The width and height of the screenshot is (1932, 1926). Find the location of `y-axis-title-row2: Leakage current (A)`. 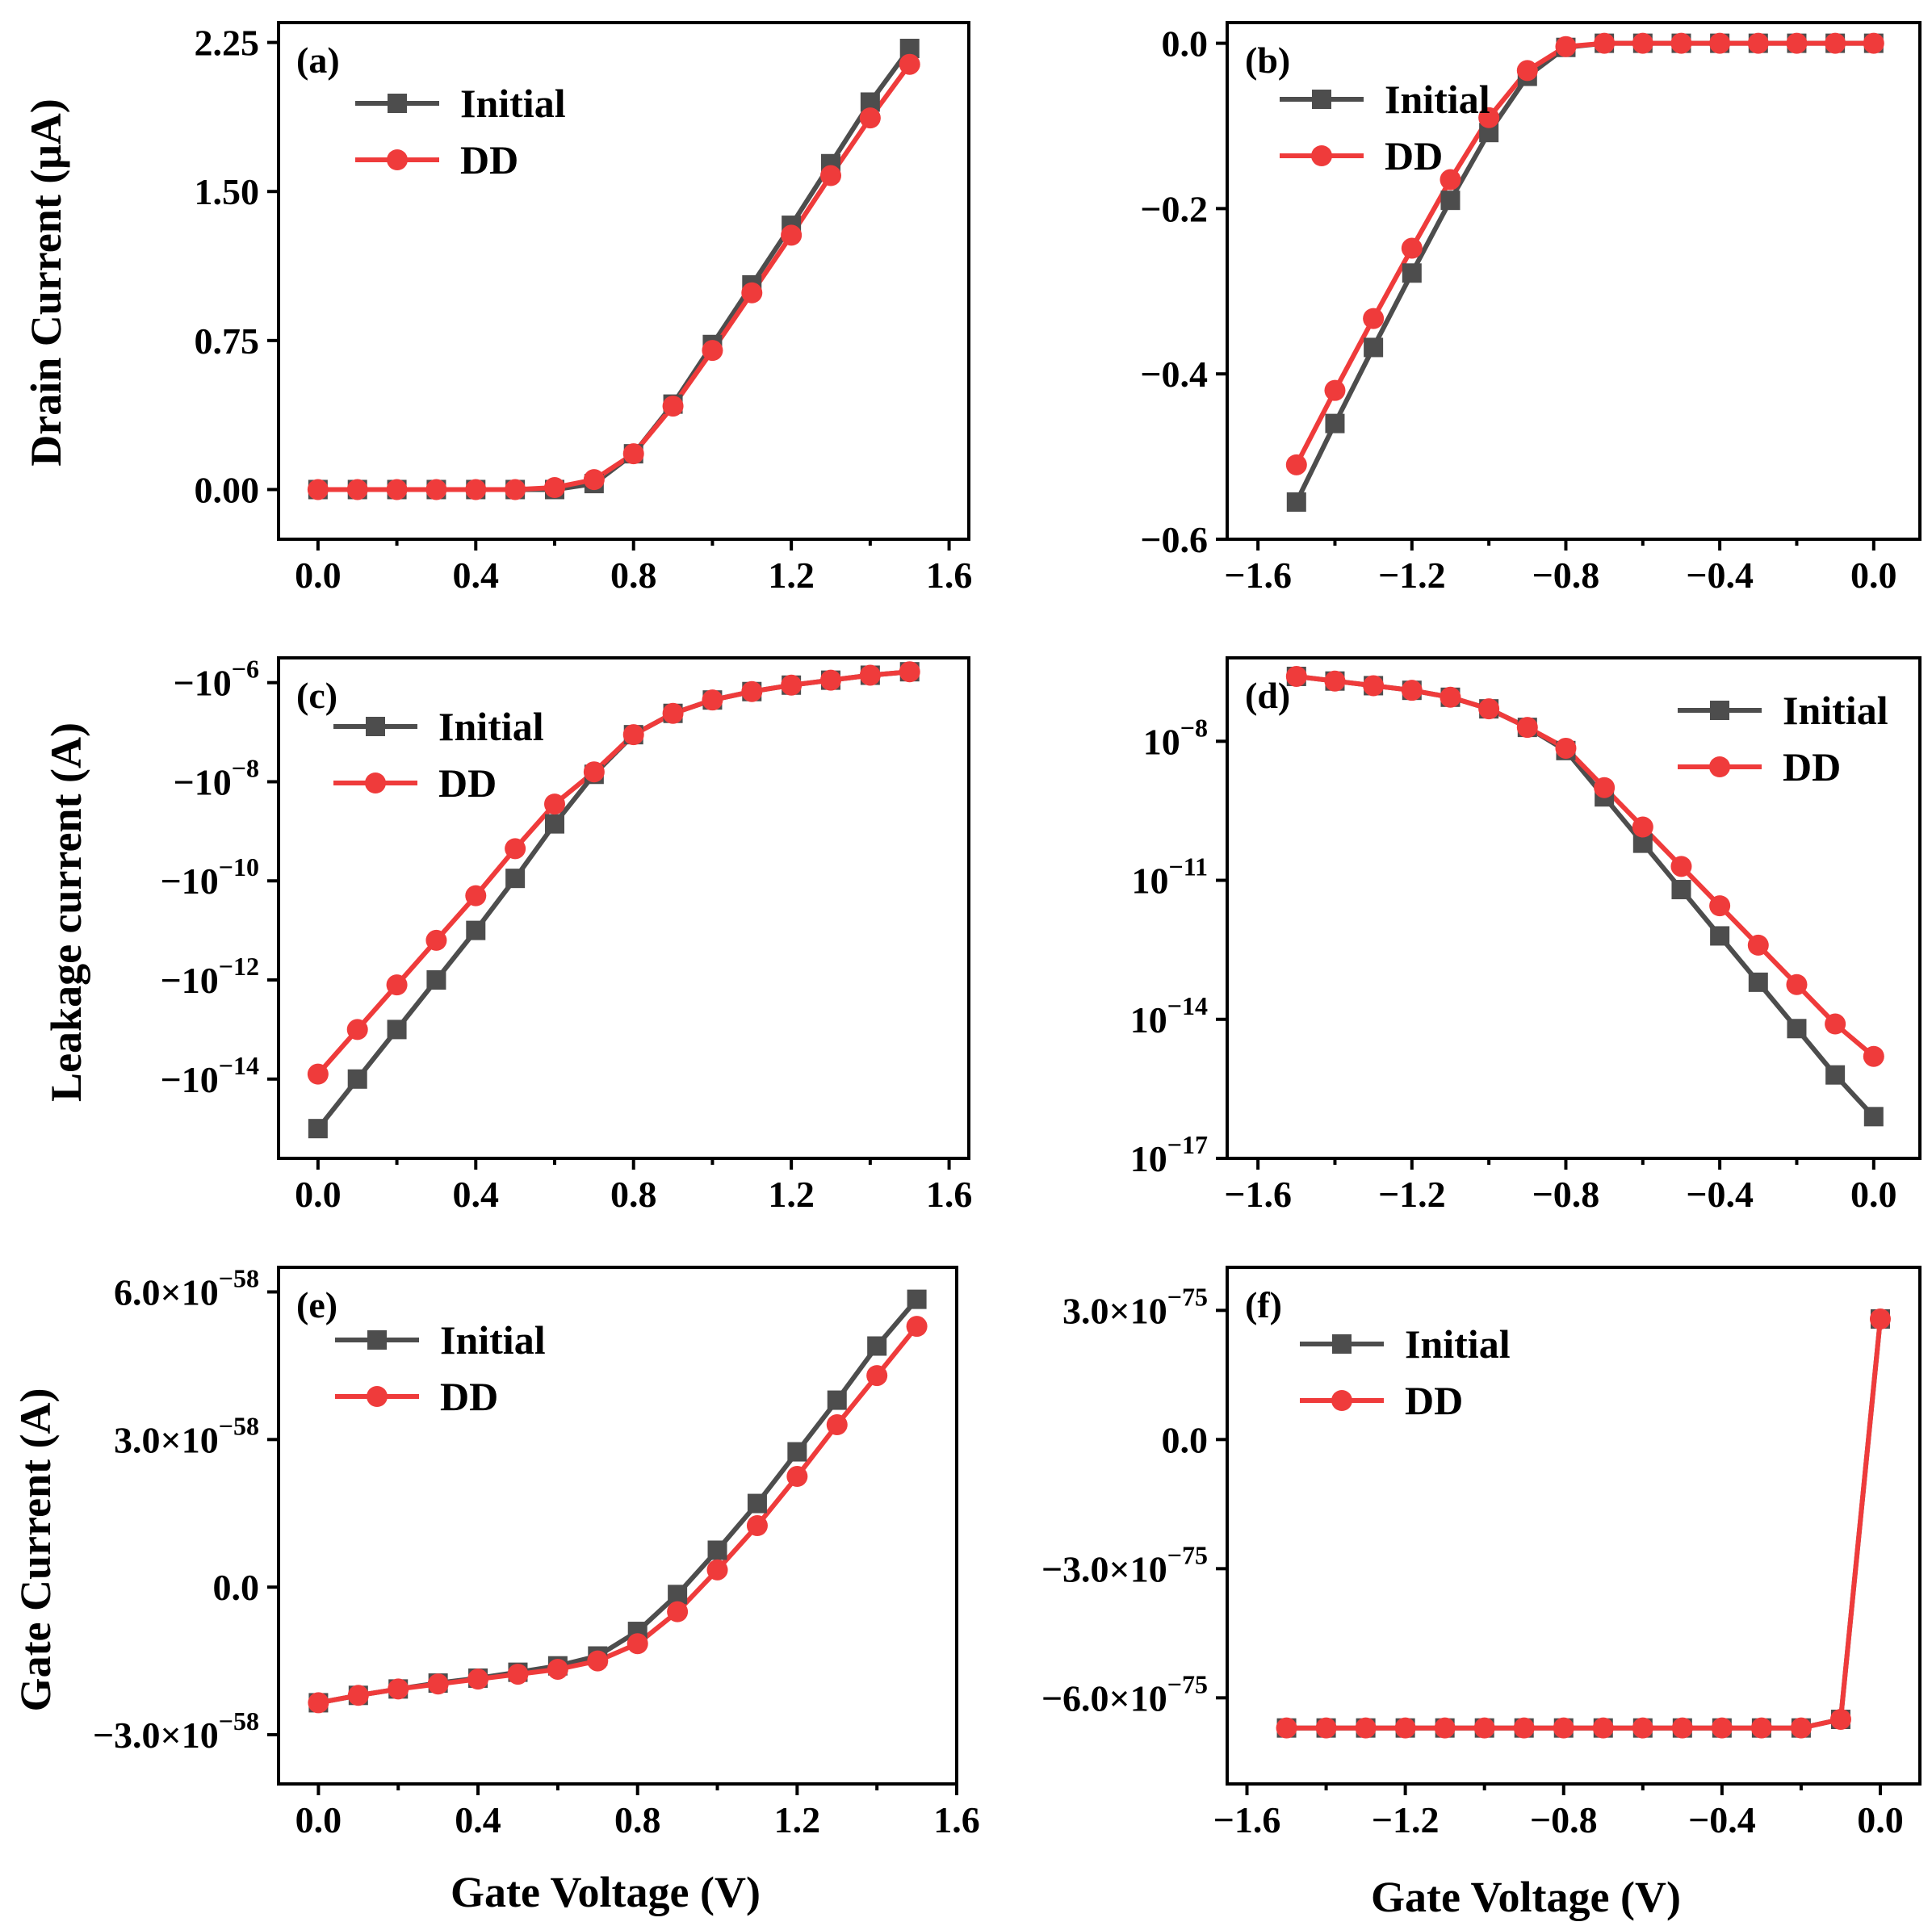

y-axis-title-row2: Leakage current (A) is located at coordinates (66, 912).